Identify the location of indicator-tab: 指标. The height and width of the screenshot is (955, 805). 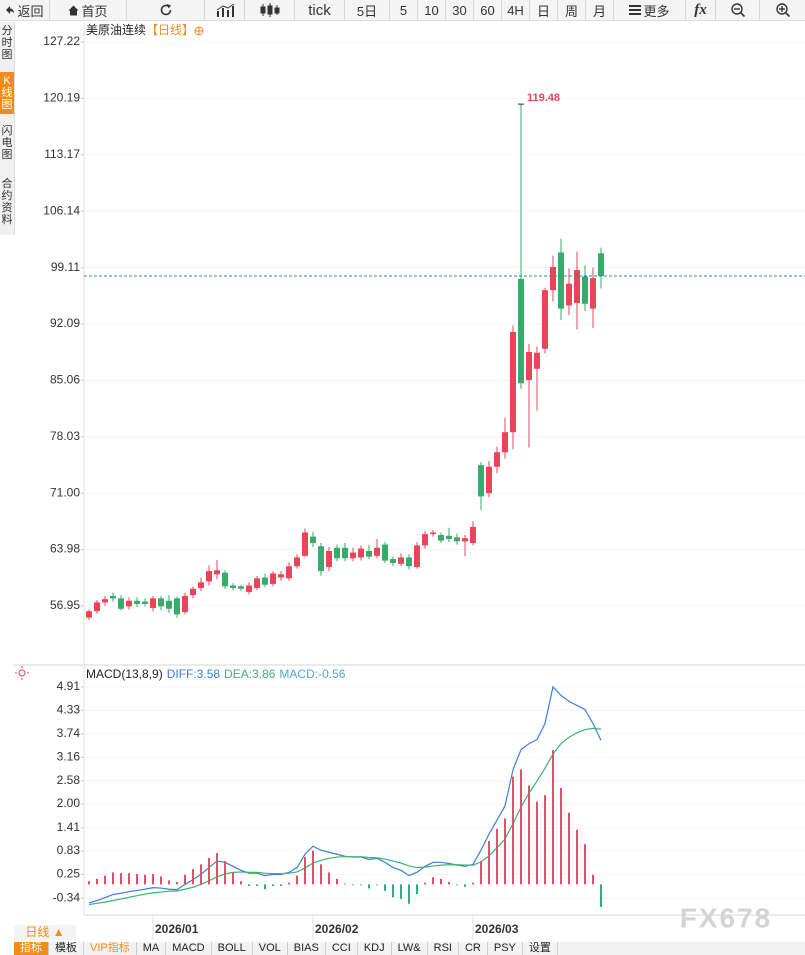
(31, 948).